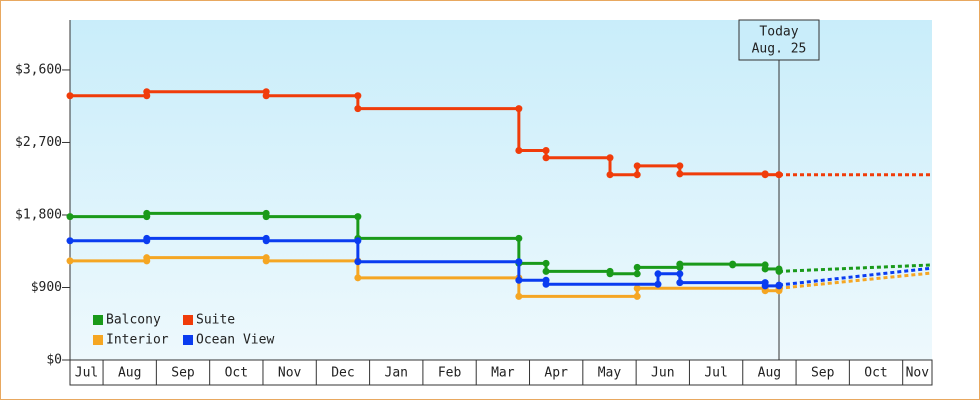 The image size is (980, 400). What do you see at coordinates (556, 373) in the screenshot?
I see `x-tick-label: Apr` at bounding box center [556, 373].